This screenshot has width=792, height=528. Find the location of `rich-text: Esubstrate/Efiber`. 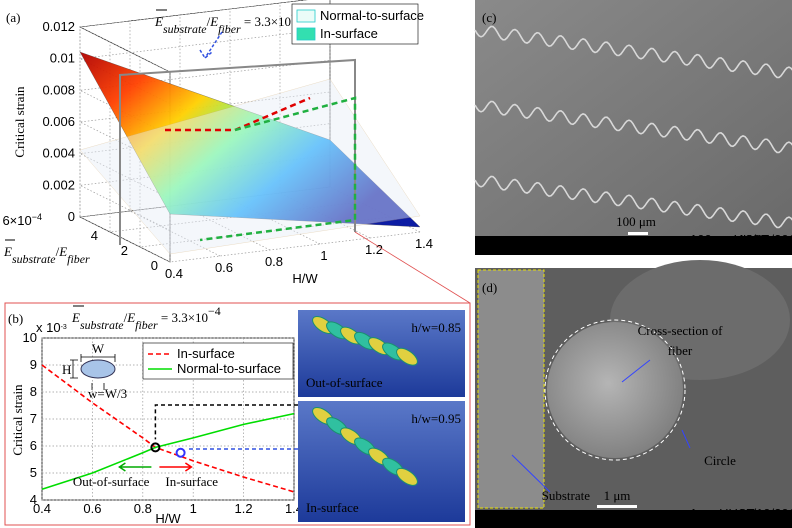

rich-text: Esubstrate/Efiber is located at coordinates (46, 255).